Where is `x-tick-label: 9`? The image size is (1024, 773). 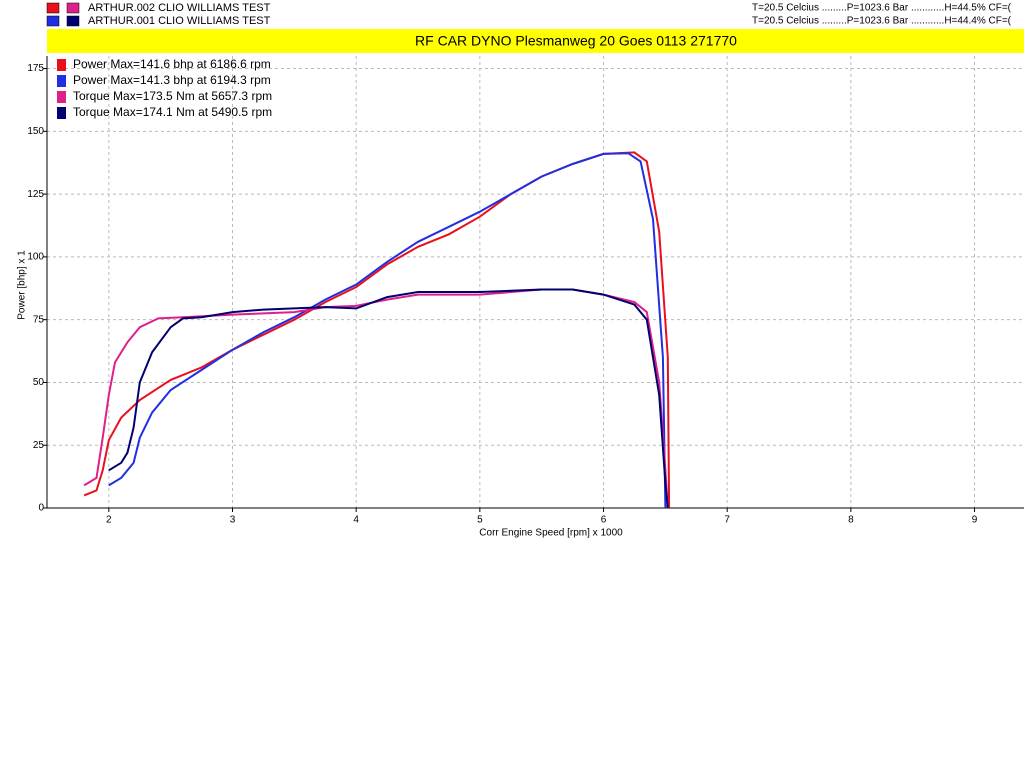
x-tick-label: 9 is located at coordinates (975, 520).